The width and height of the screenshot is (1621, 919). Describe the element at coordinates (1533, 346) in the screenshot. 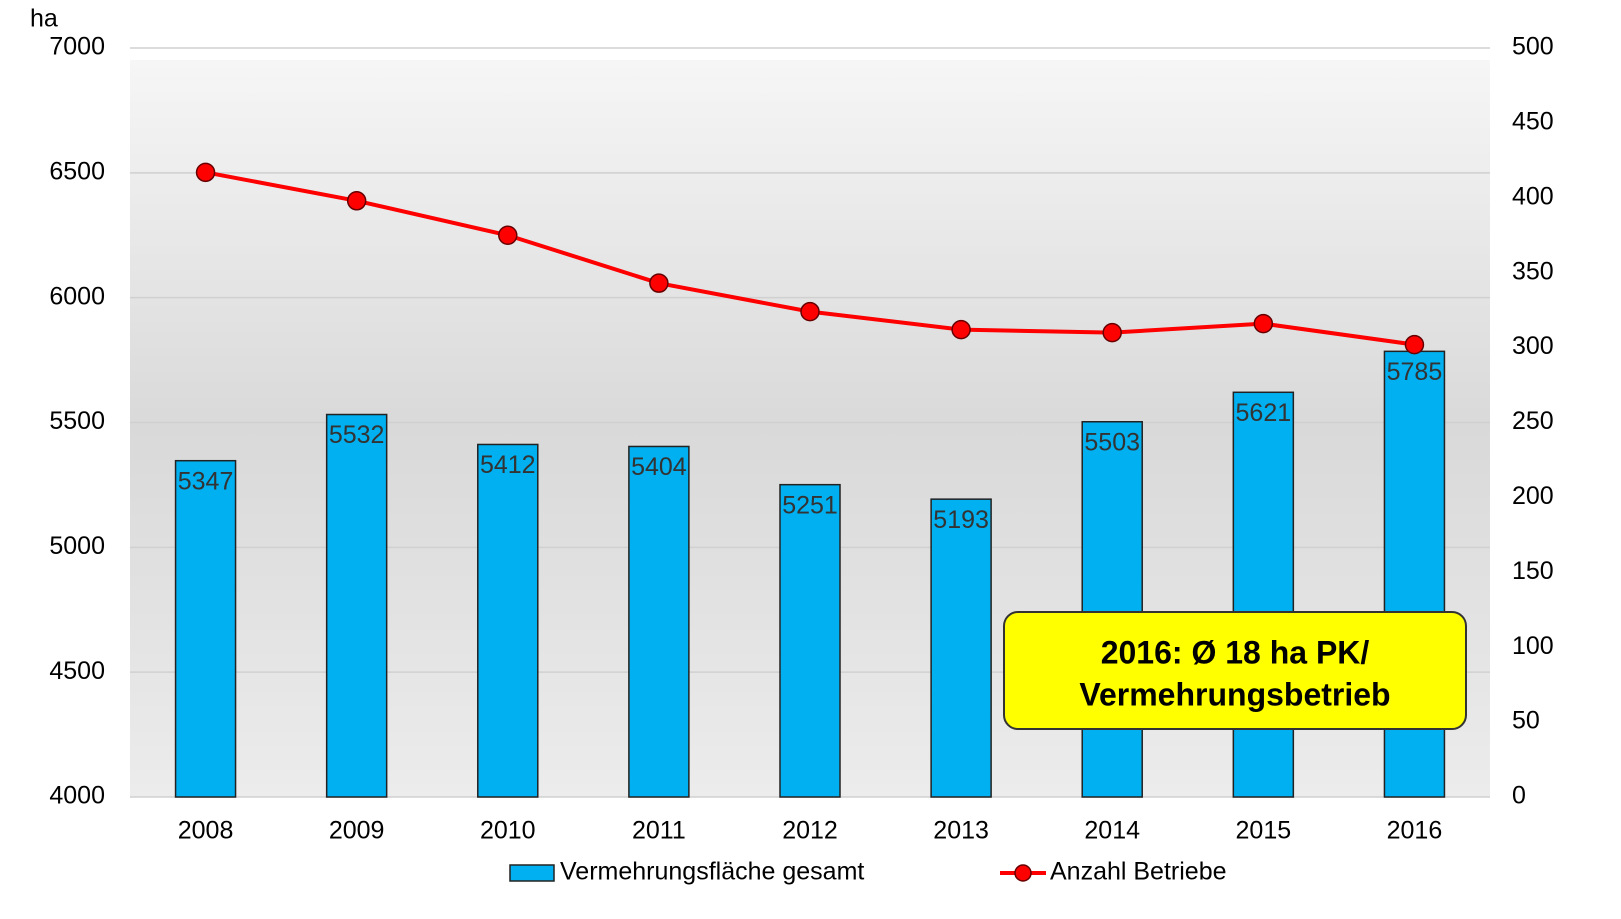

I see `y2-tick-label: 300` at that location.